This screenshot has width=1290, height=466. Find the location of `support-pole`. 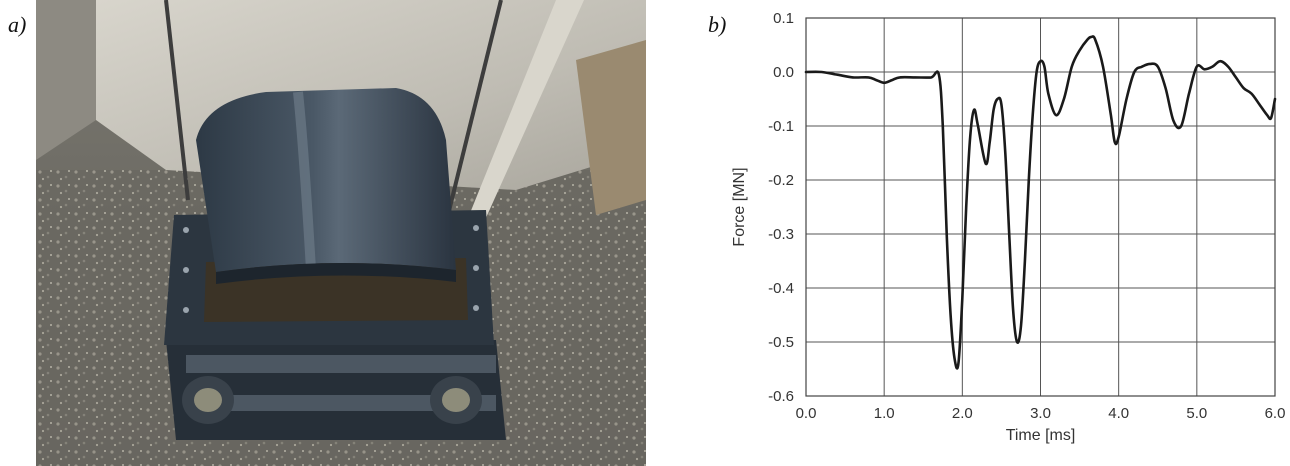

support-pole is located at coordinates (524, 120).